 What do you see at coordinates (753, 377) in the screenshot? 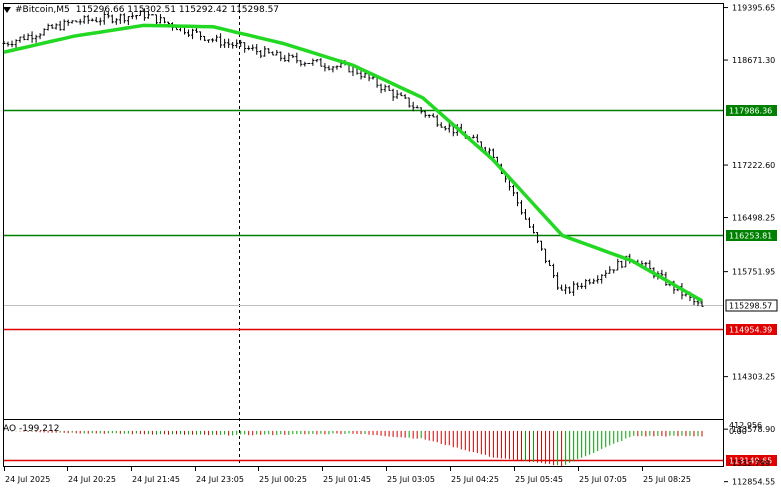
I see `price-tick-label: 114303.25` at bounding box center [753, 377].